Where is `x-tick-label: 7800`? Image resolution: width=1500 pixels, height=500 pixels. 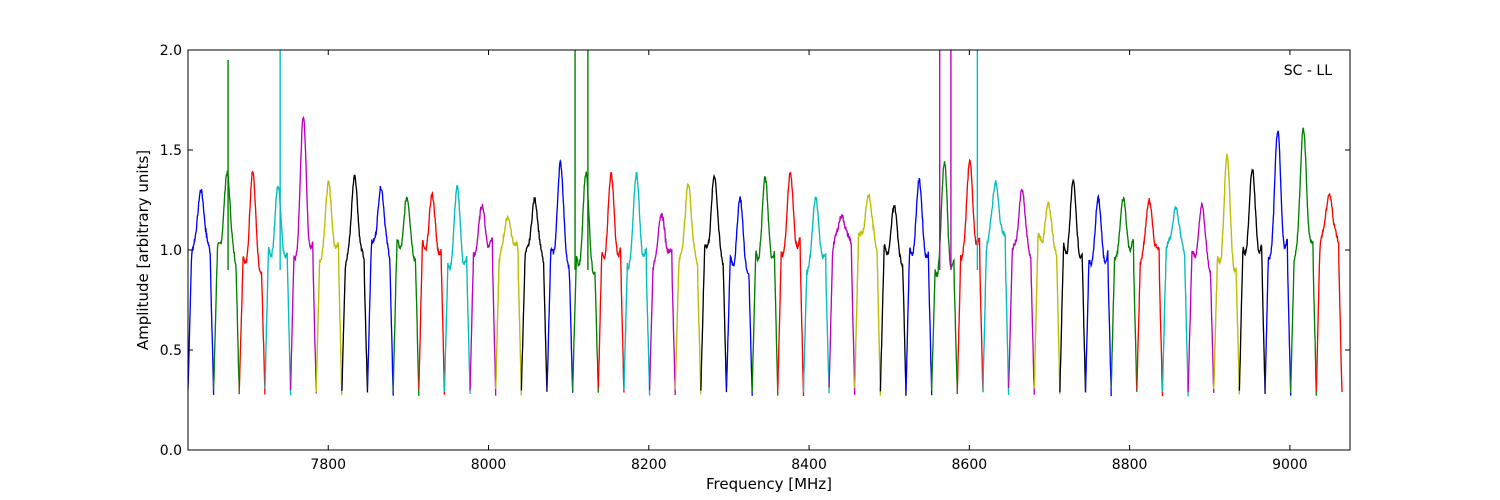
x-tick-label: 7800 is located at coordinates (328, 465).